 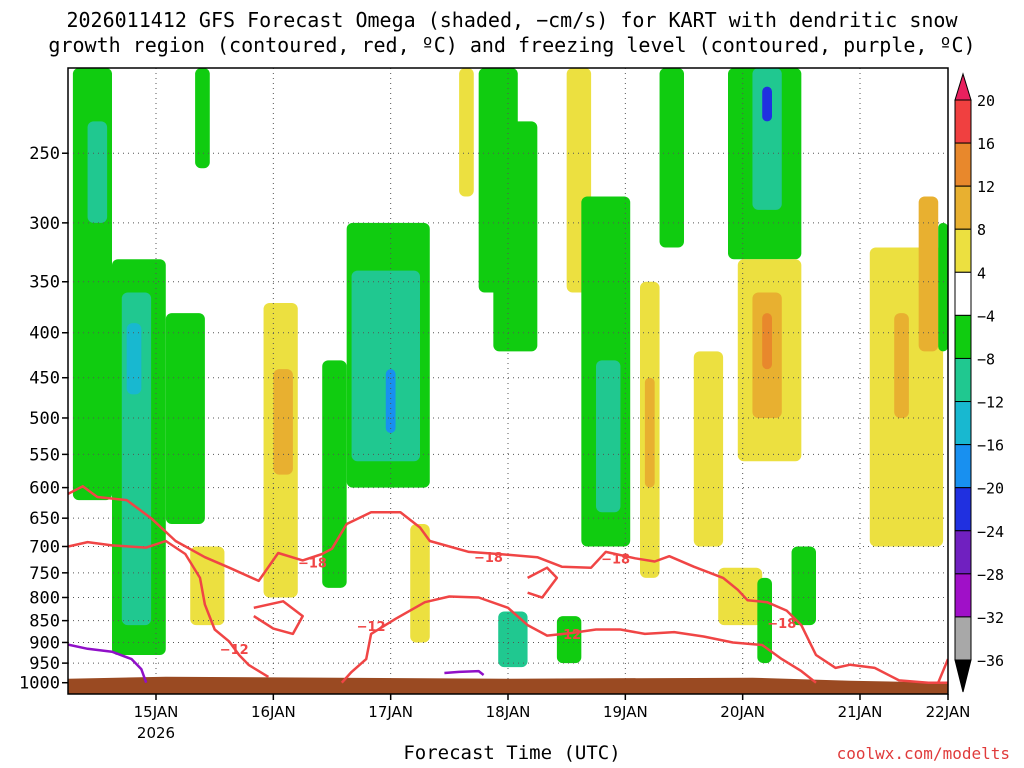 I want to click on y-tick-label: 250, so click(x=44, y=154).